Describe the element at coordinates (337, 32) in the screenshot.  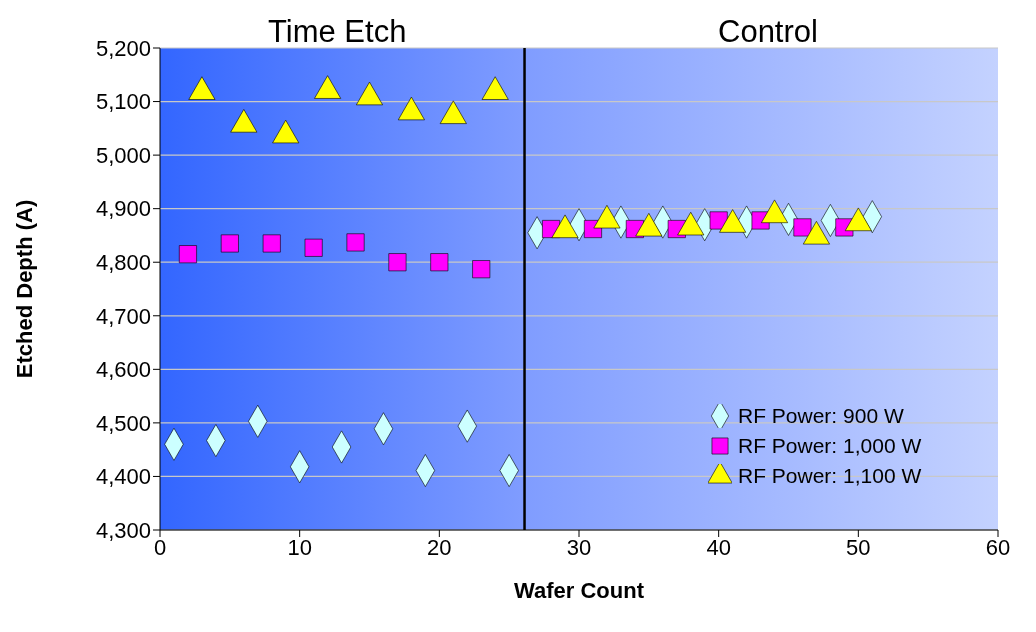
I see `annotation: Time Etch` at that location.